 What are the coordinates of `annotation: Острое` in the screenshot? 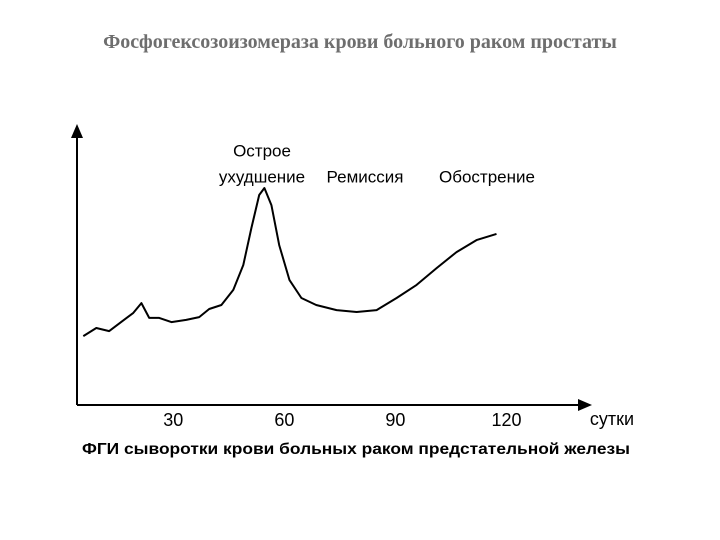 It's located at (262, 150).